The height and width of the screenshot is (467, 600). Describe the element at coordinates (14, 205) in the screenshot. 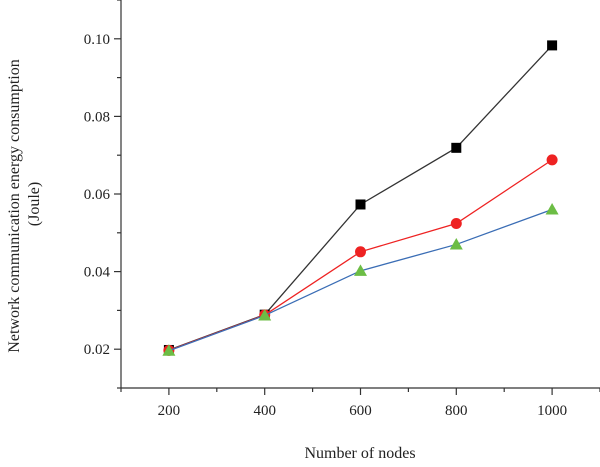

I see `y-axis-title-line-1: Network communication energy consumption` at that location.